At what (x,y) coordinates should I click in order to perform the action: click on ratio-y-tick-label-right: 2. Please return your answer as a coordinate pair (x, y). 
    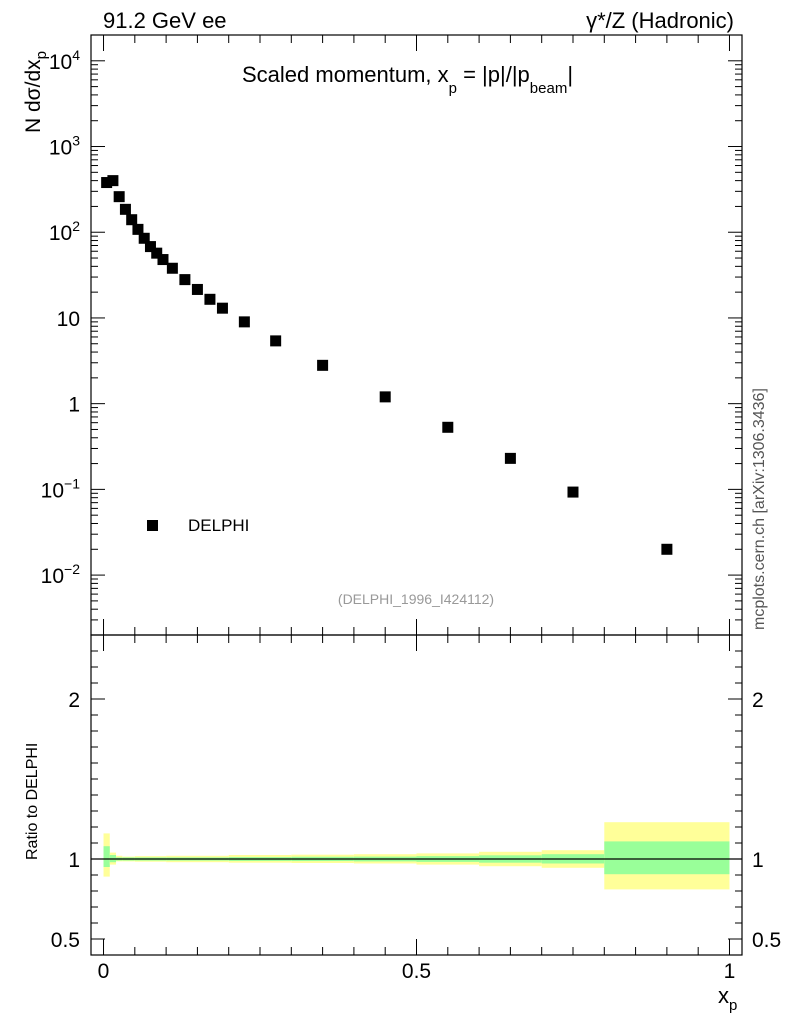
    Looking at the image, I should click on (758, 700).